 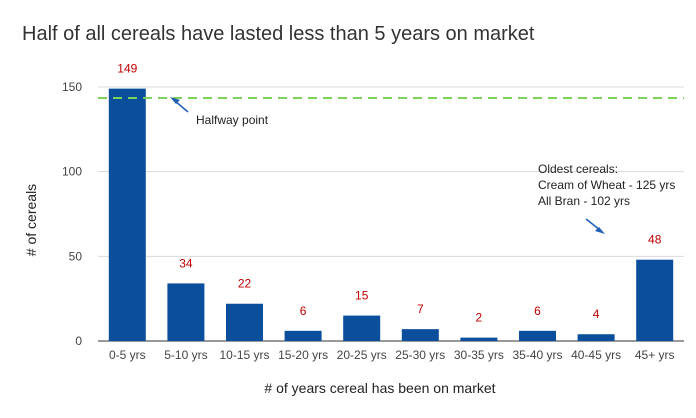 I want to click on oldest-arrow-icon, so click(x=595, y=226).